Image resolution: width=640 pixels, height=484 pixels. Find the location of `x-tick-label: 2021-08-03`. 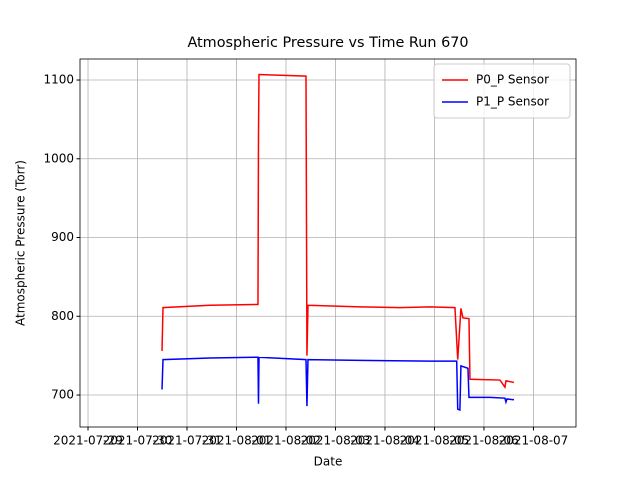

x-tick-label: 2021-08-03 is located at coordinates (336, 441).